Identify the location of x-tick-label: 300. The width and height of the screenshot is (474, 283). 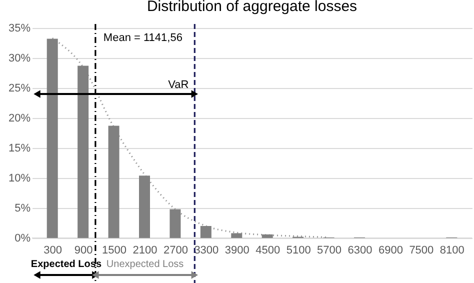
(53, 250).